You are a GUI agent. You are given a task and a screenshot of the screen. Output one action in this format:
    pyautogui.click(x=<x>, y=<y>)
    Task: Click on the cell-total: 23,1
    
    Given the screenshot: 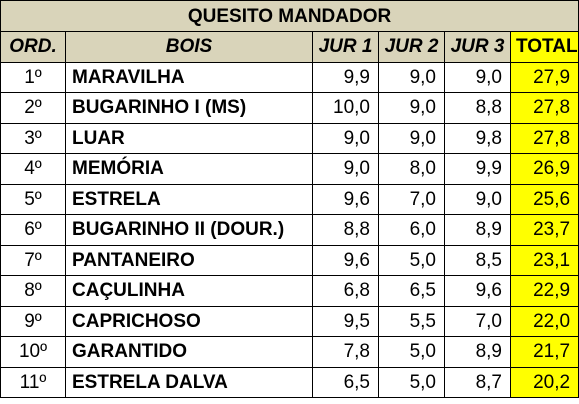 What is the action you would take?
    pyautogui.click(x=544, y=260)
    